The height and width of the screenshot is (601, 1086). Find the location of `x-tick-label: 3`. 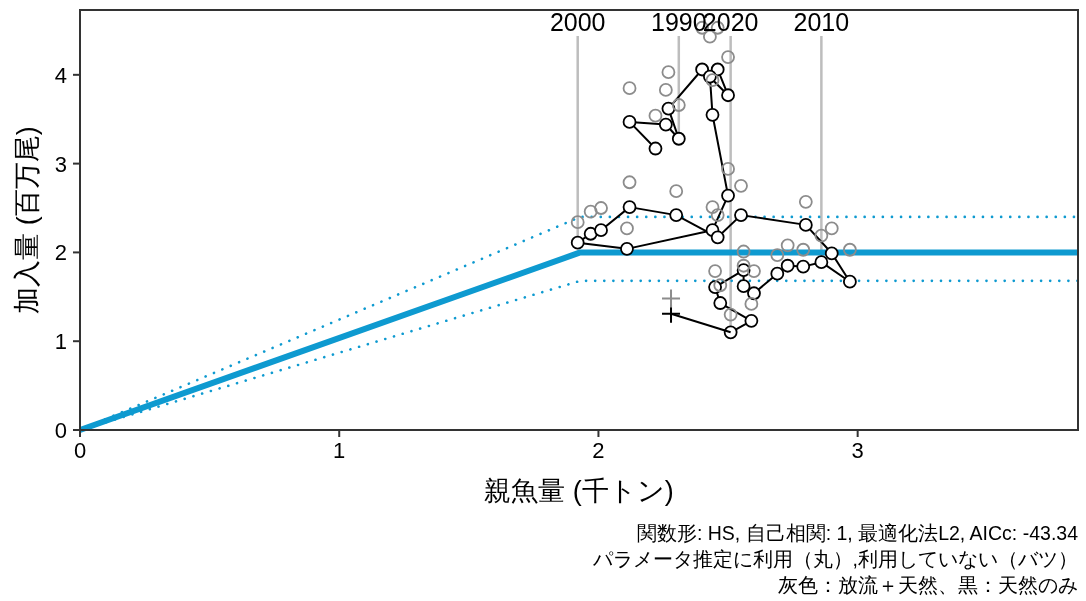

x-tick-label: 3 is located at coordinates (857, 450).